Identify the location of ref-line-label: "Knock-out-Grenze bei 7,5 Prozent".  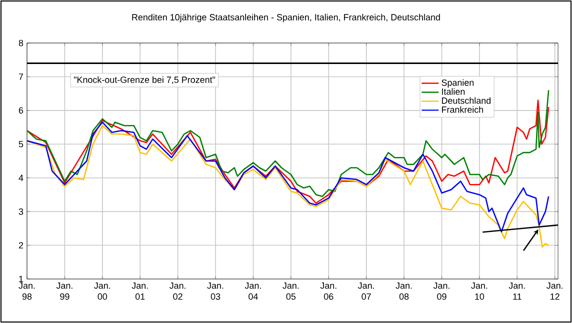
(145, 80).